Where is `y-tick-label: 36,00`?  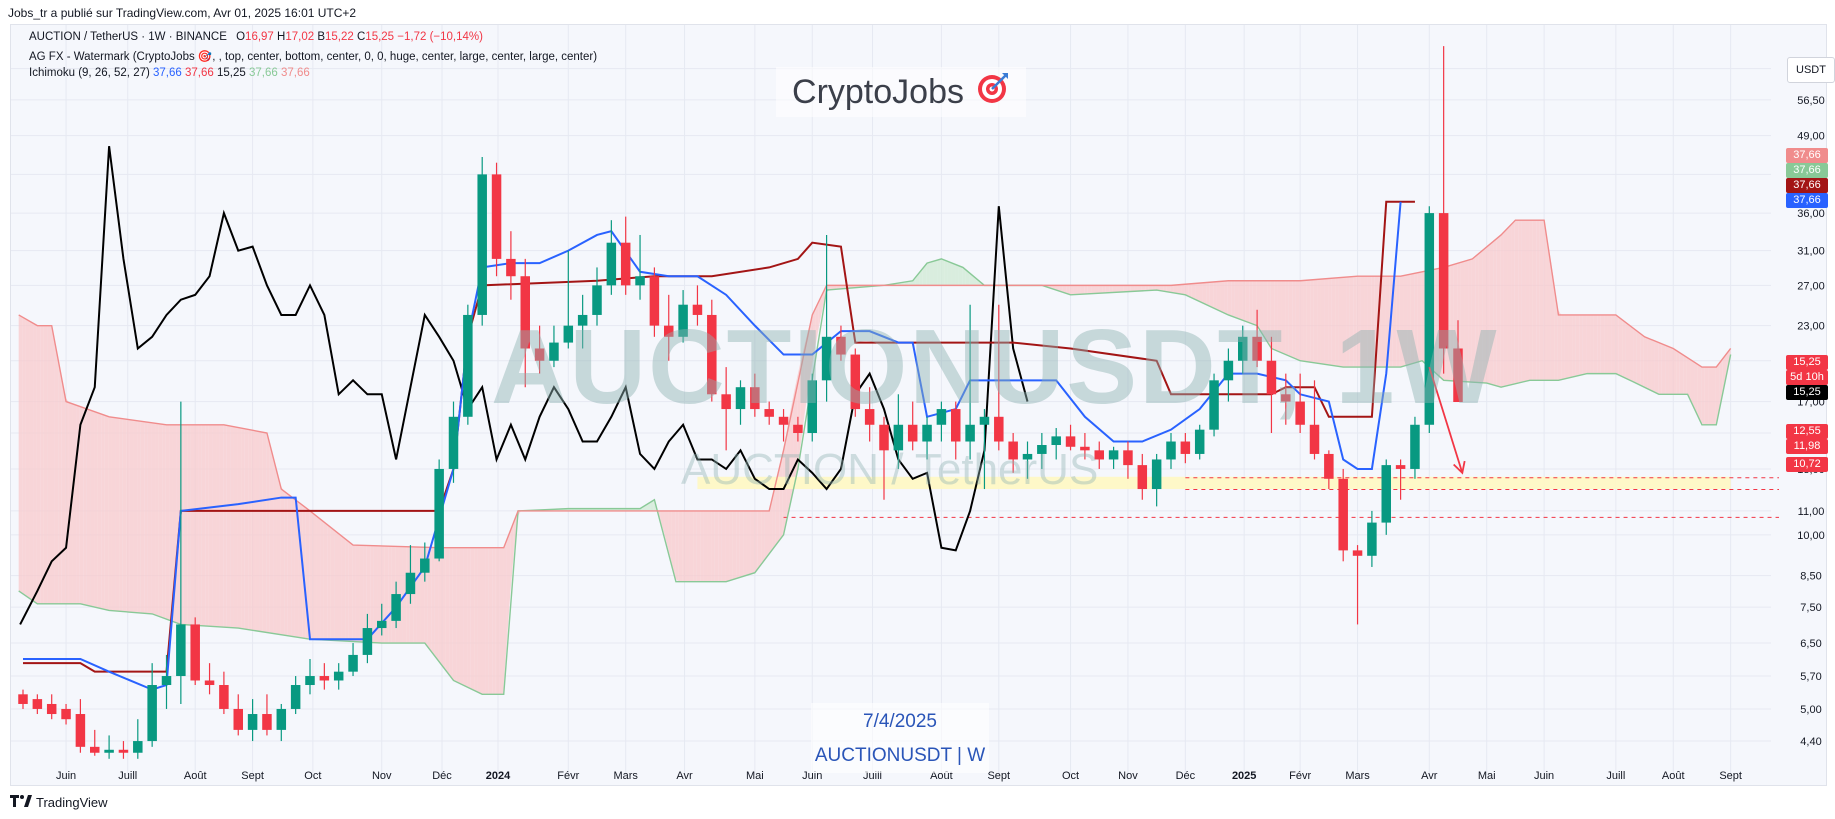 y-tick-label: 36,00 is located at coordinates (1811, 214).